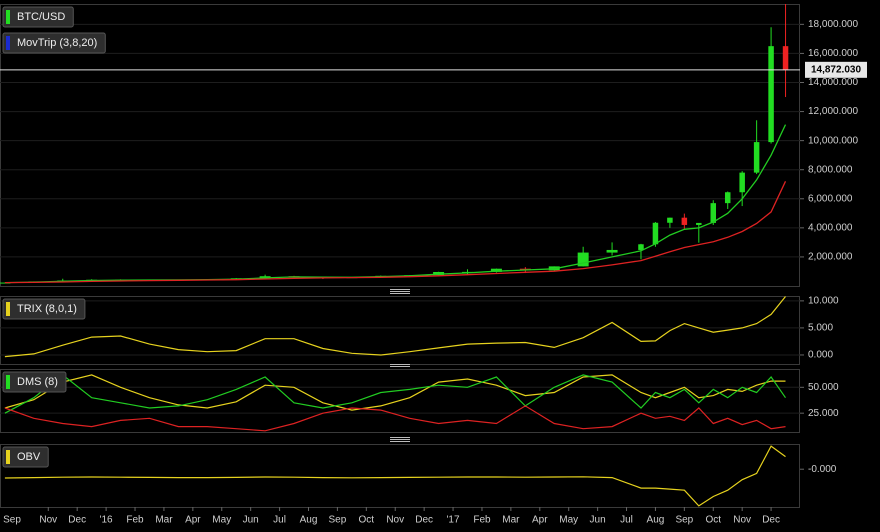 This screenshot has width=880, height=532. What do you see at coordinates (833, 24) in the screenshot?
I see `y-tick-label: 18,000.000` at bounding box center [833, 24].